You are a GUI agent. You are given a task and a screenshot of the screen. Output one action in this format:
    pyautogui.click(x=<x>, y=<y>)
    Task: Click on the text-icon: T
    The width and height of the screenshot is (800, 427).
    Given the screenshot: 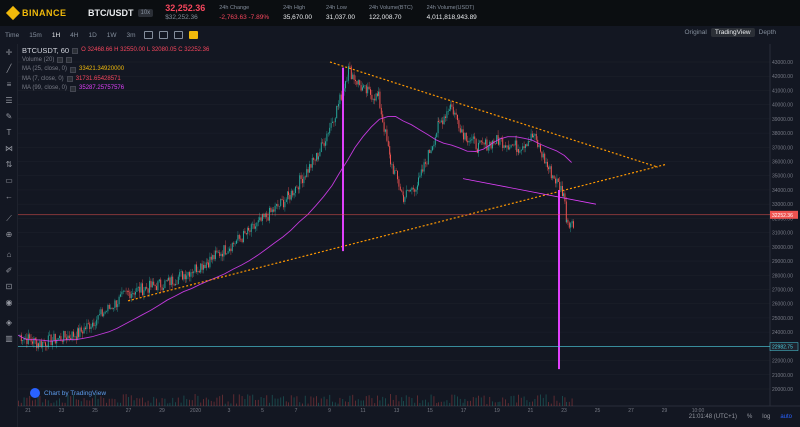 What is the action you would take?
    pyautogui.click(x=9, y=132)
    